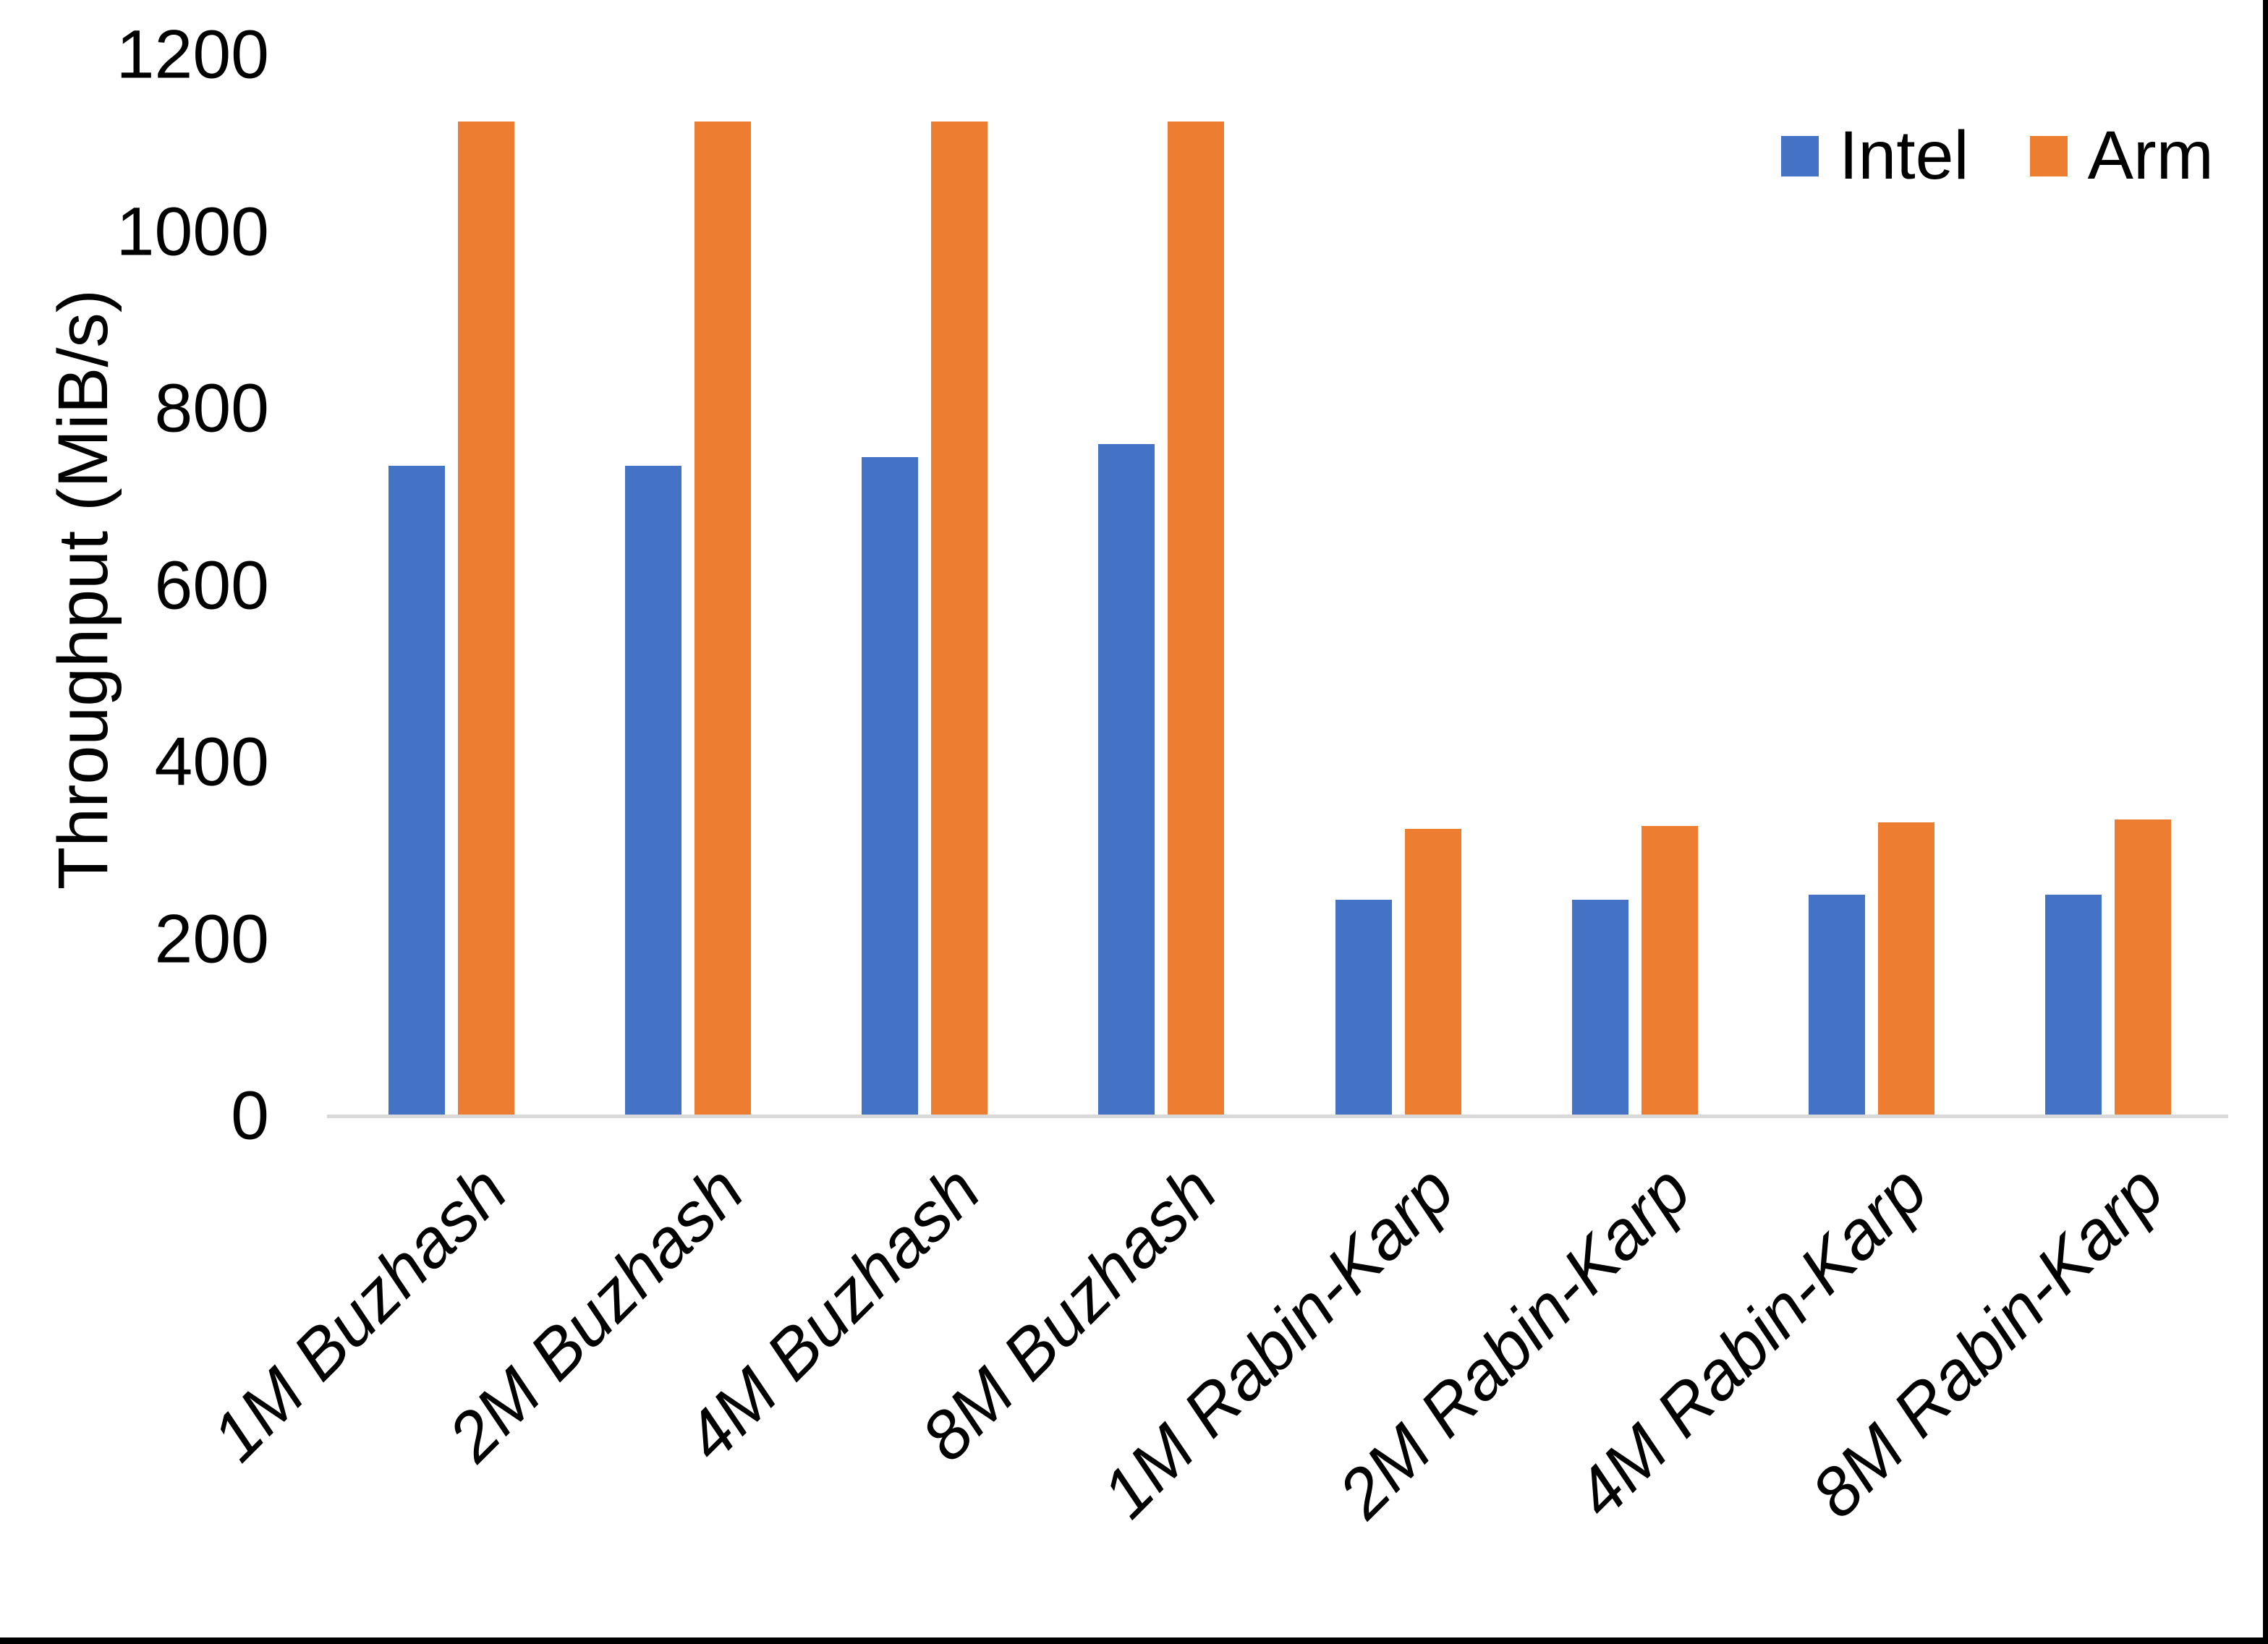  I want to click on intel-swatch-icon, so click(1800, 155).